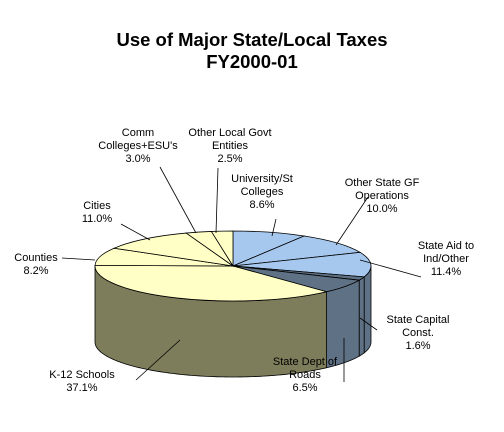  I want to click on slice-label-text: Const., so click(418, 333).